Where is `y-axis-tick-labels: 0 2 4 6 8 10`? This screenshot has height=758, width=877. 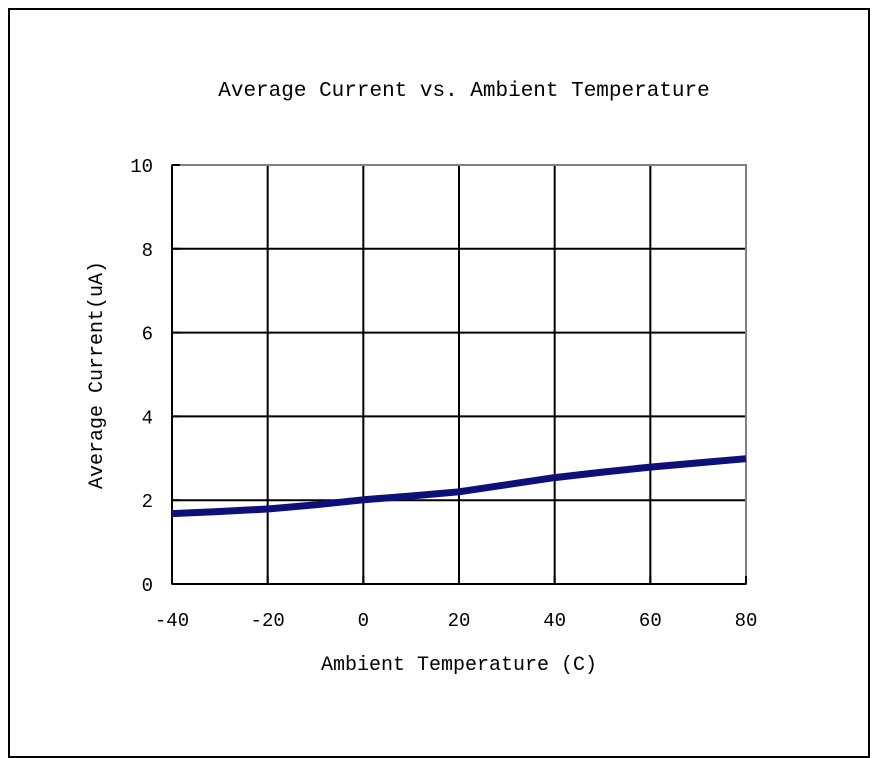
y-axis-tick-labels: 0 2 4 6 8 10 is located at coordinates (141, 376).